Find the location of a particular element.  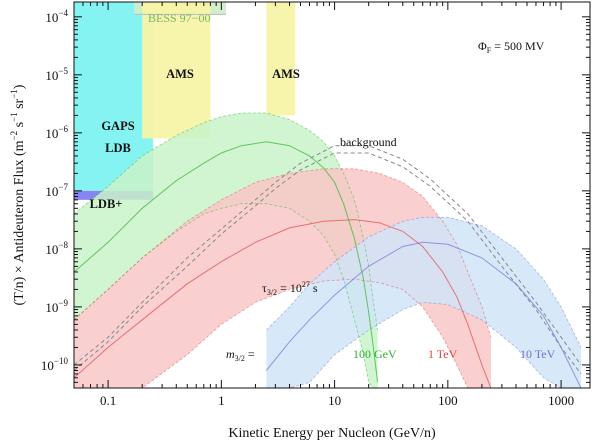

region-label-gaps: GAPS is located at coordinates (117, 126).